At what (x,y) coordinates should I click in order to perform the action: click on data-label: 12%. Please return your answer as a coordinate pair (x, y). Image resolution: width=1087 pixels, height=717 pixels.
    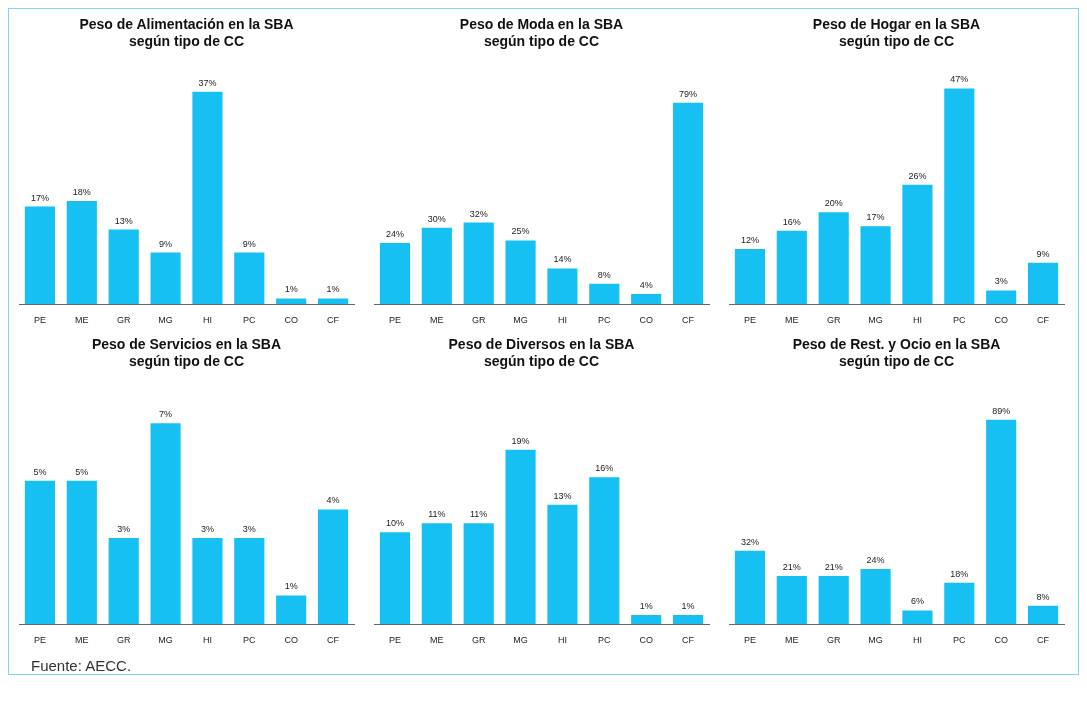
    Looking at the image, I should click on (749, 240).